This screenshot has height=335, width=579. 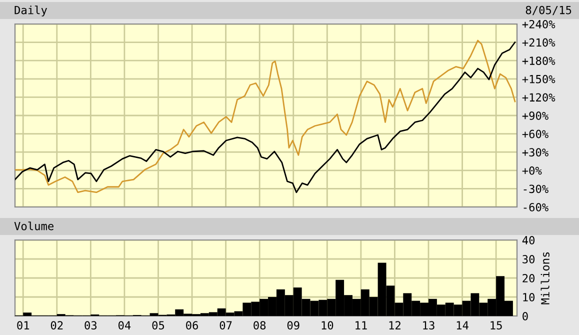 What do you see at coordinates (394, 325) in the screenshot?
I see `x-tick-label: 12` at bounding box center [394, 325].